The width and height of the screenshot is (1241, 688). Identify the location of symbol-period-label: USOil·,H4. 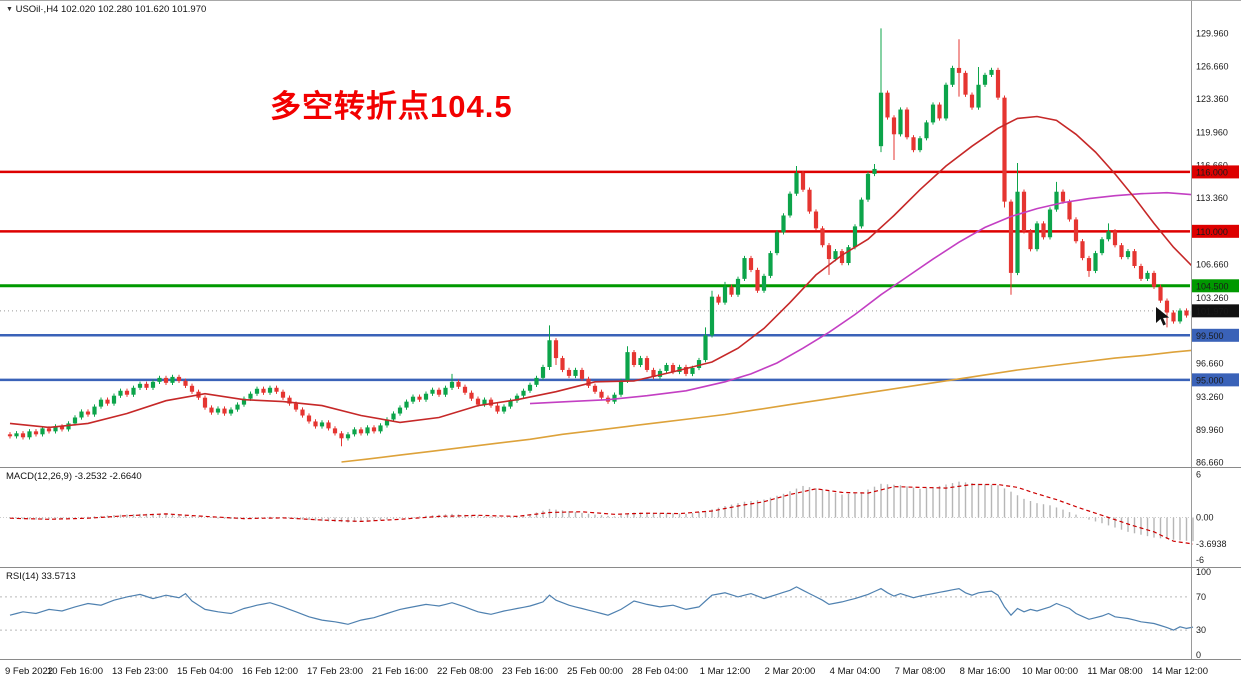
(37, 9).